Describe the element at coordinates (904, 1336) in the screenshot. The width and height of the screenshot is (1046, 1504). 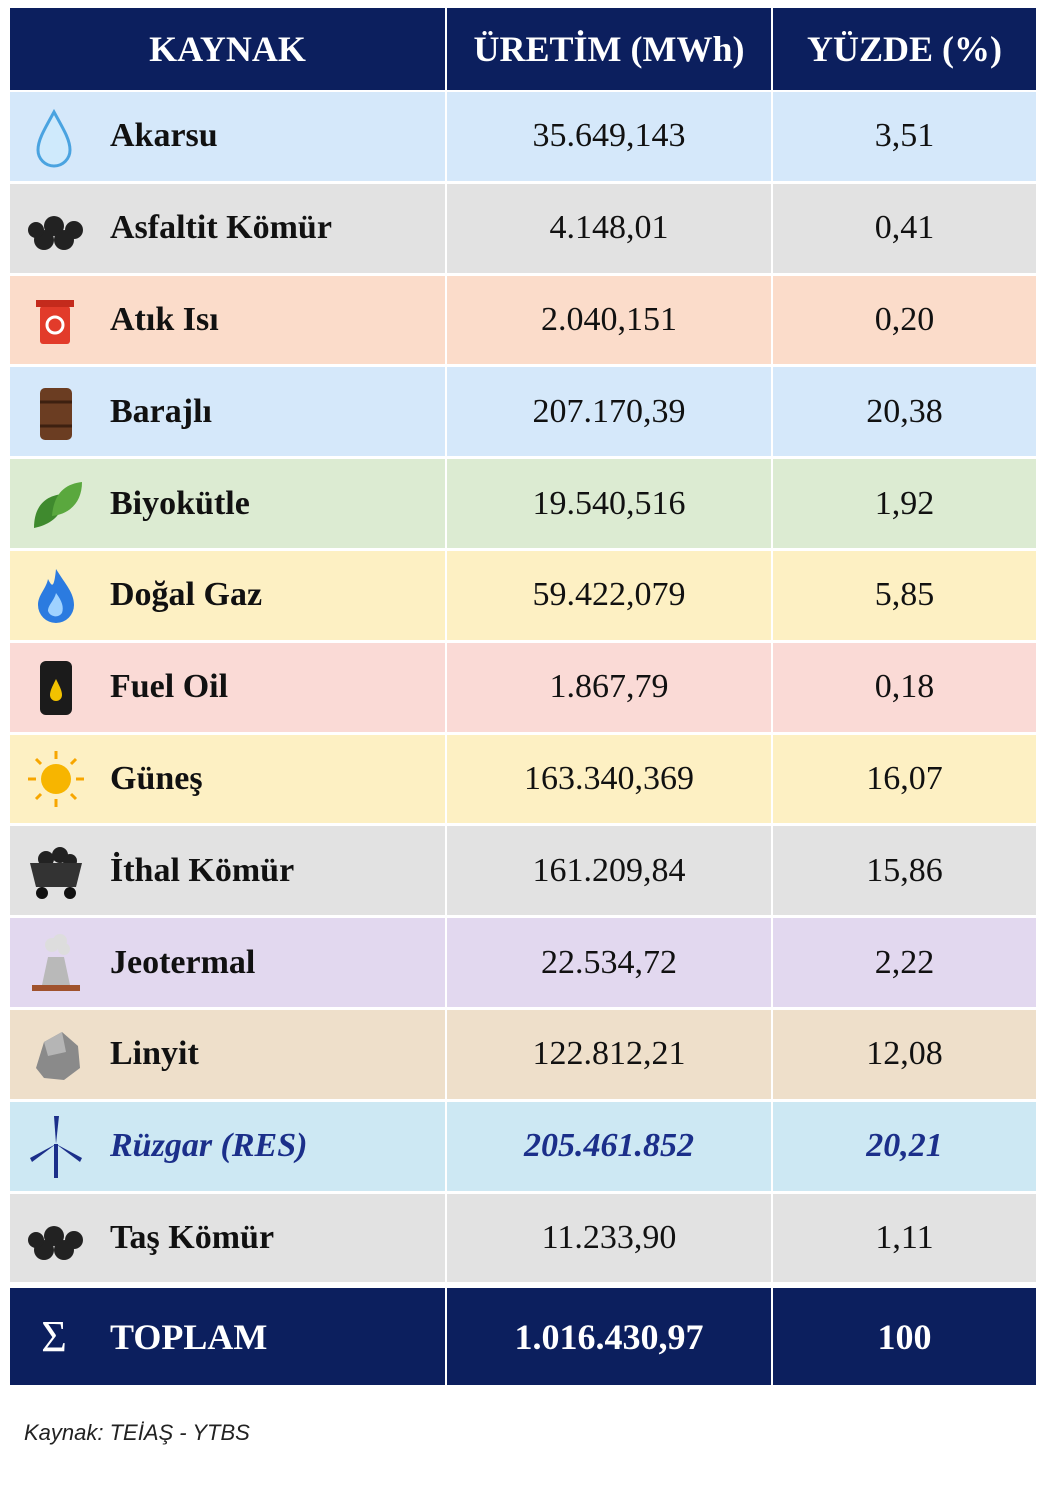
I see `total-percent: 100` at that location.